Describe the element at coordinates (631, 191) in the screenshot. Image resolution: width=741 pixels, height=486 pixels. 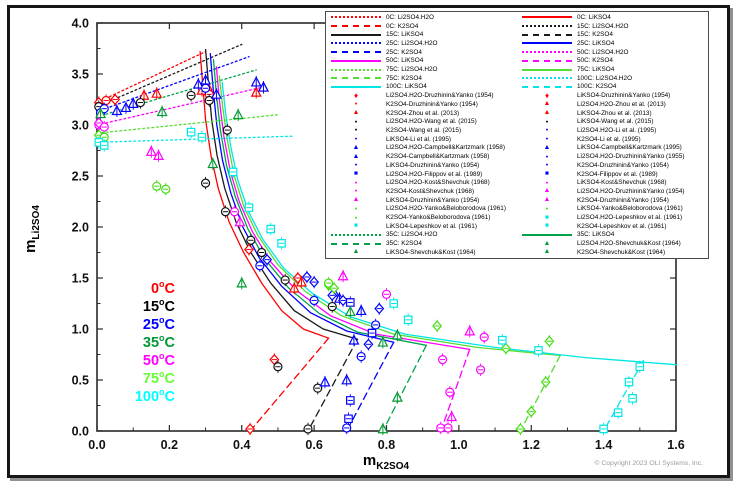
I see `legend-entry-label: Li2SO4.H2O-Druzhinin&Yanko (1954)` at that location.